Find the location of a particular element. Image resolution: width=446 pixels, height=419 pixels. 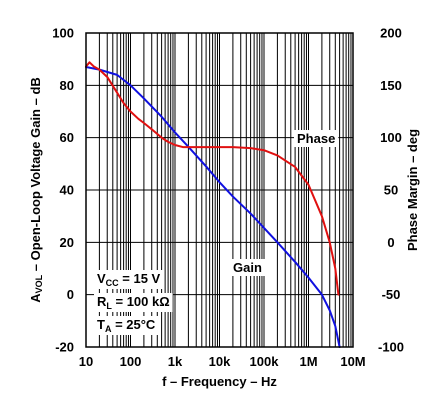

phase-series-label: Phase is located at coordinates (316, 138).